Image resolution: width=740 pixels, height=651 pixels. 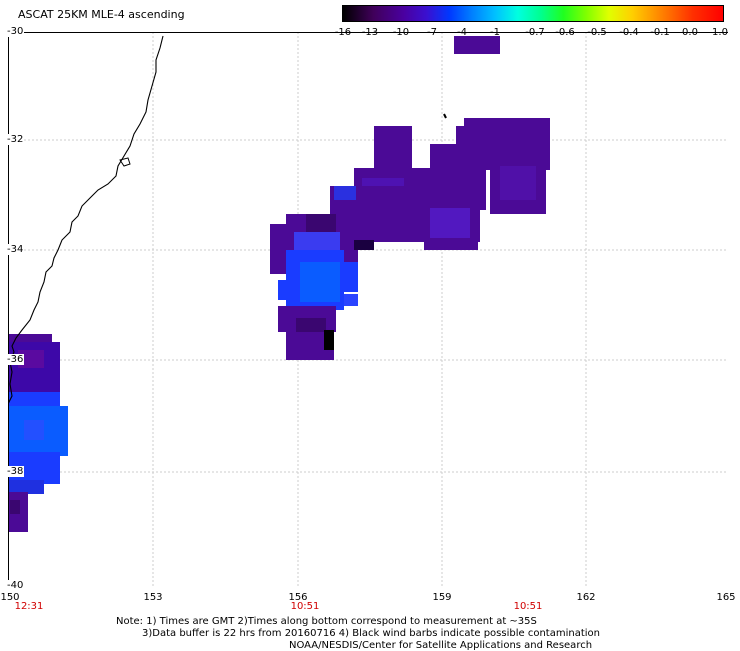 I want to click on lon-label: 162, so click(x=586, y=597).